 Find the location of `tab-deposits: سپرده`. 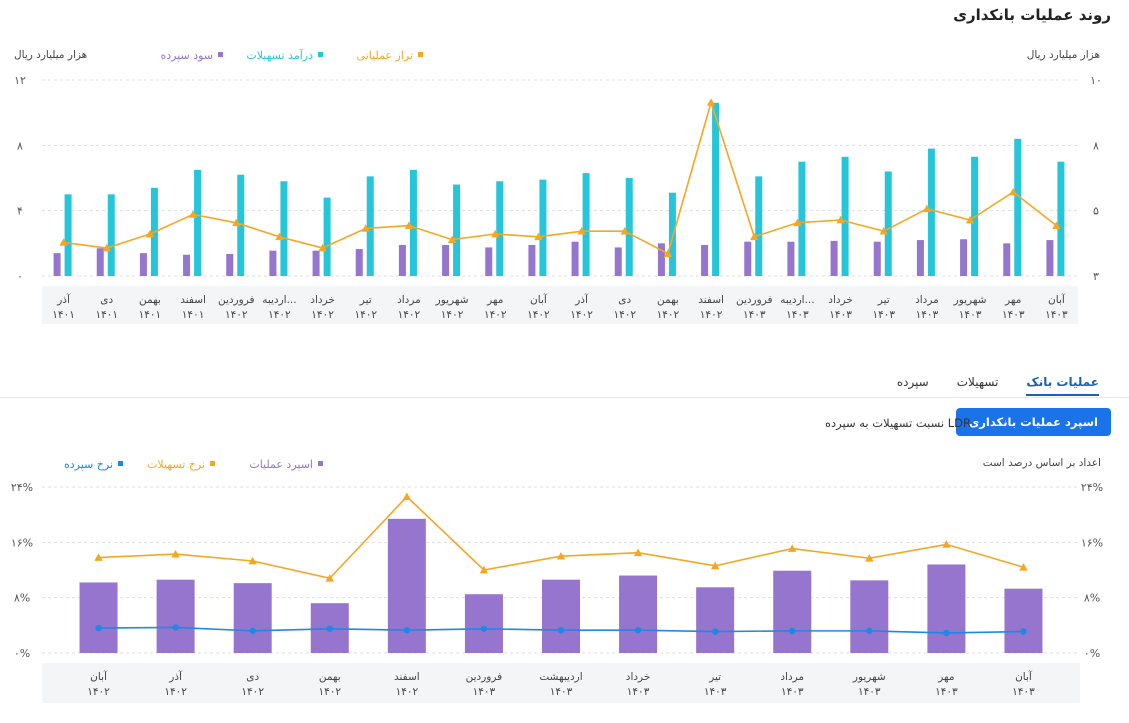

tab-deposits: سپرده is located at coordinates (912, 382).